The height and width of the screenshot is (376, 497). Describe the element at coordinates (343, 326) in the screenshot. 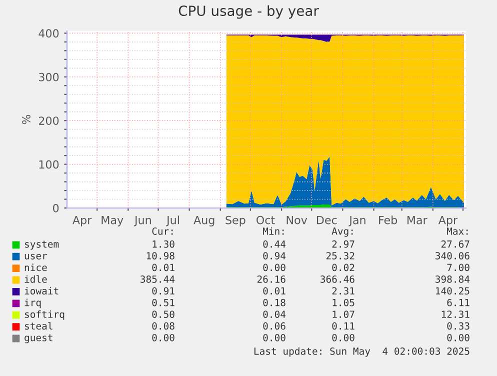

I see `text: 0.11` at that location.